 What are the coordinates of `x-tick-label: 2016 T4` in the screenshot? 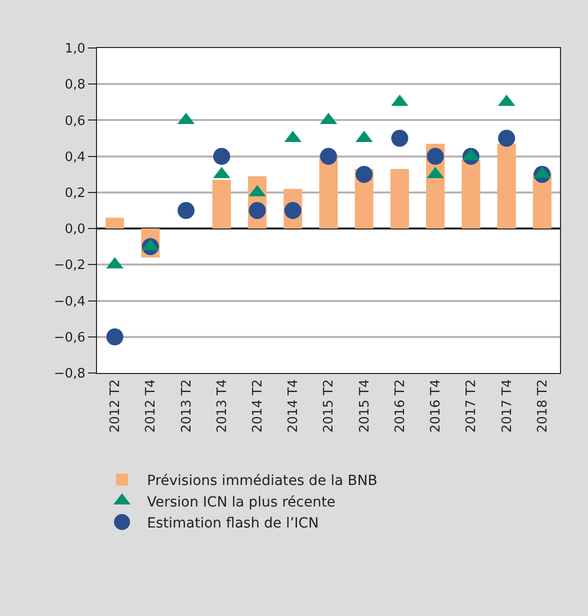 It's located at (436, 406).